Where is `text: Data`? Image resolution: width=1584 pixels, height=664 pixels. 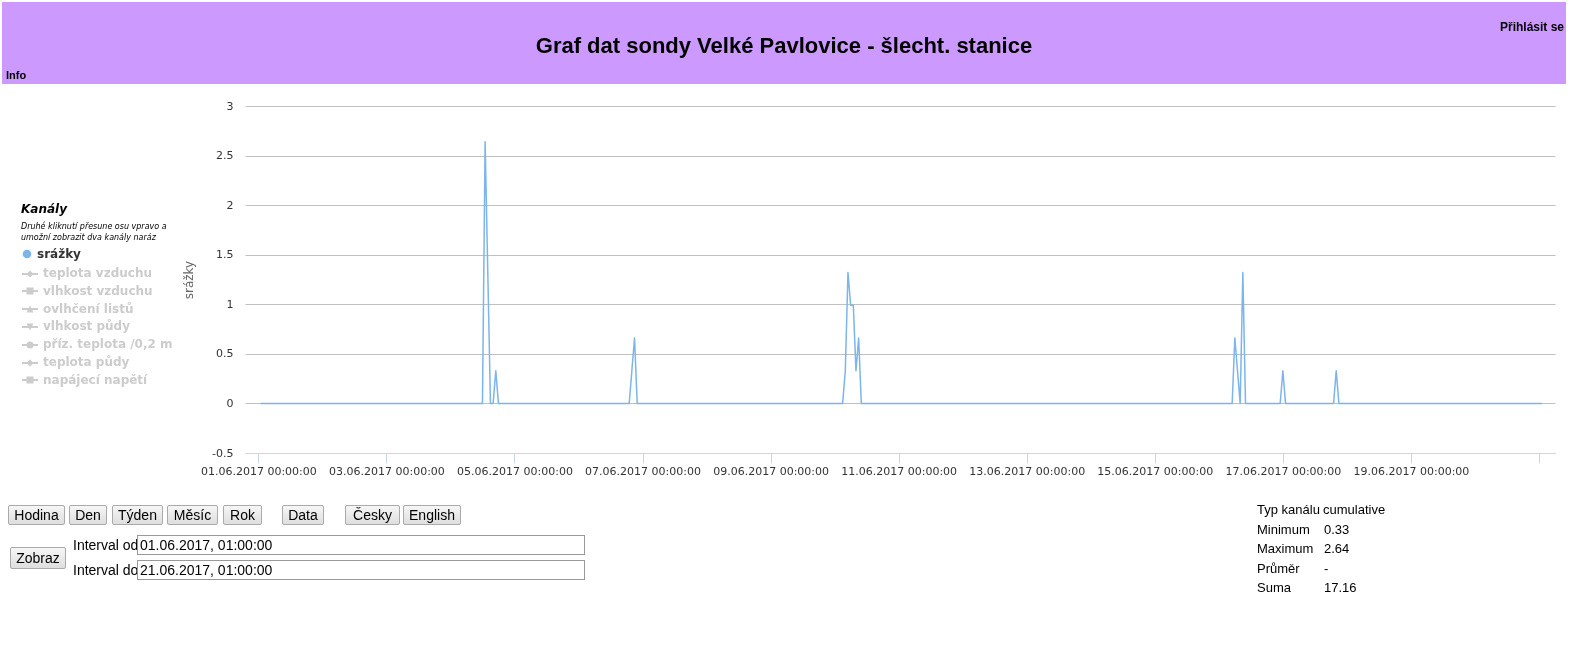
text: Data is located at coordinates (303, 515).